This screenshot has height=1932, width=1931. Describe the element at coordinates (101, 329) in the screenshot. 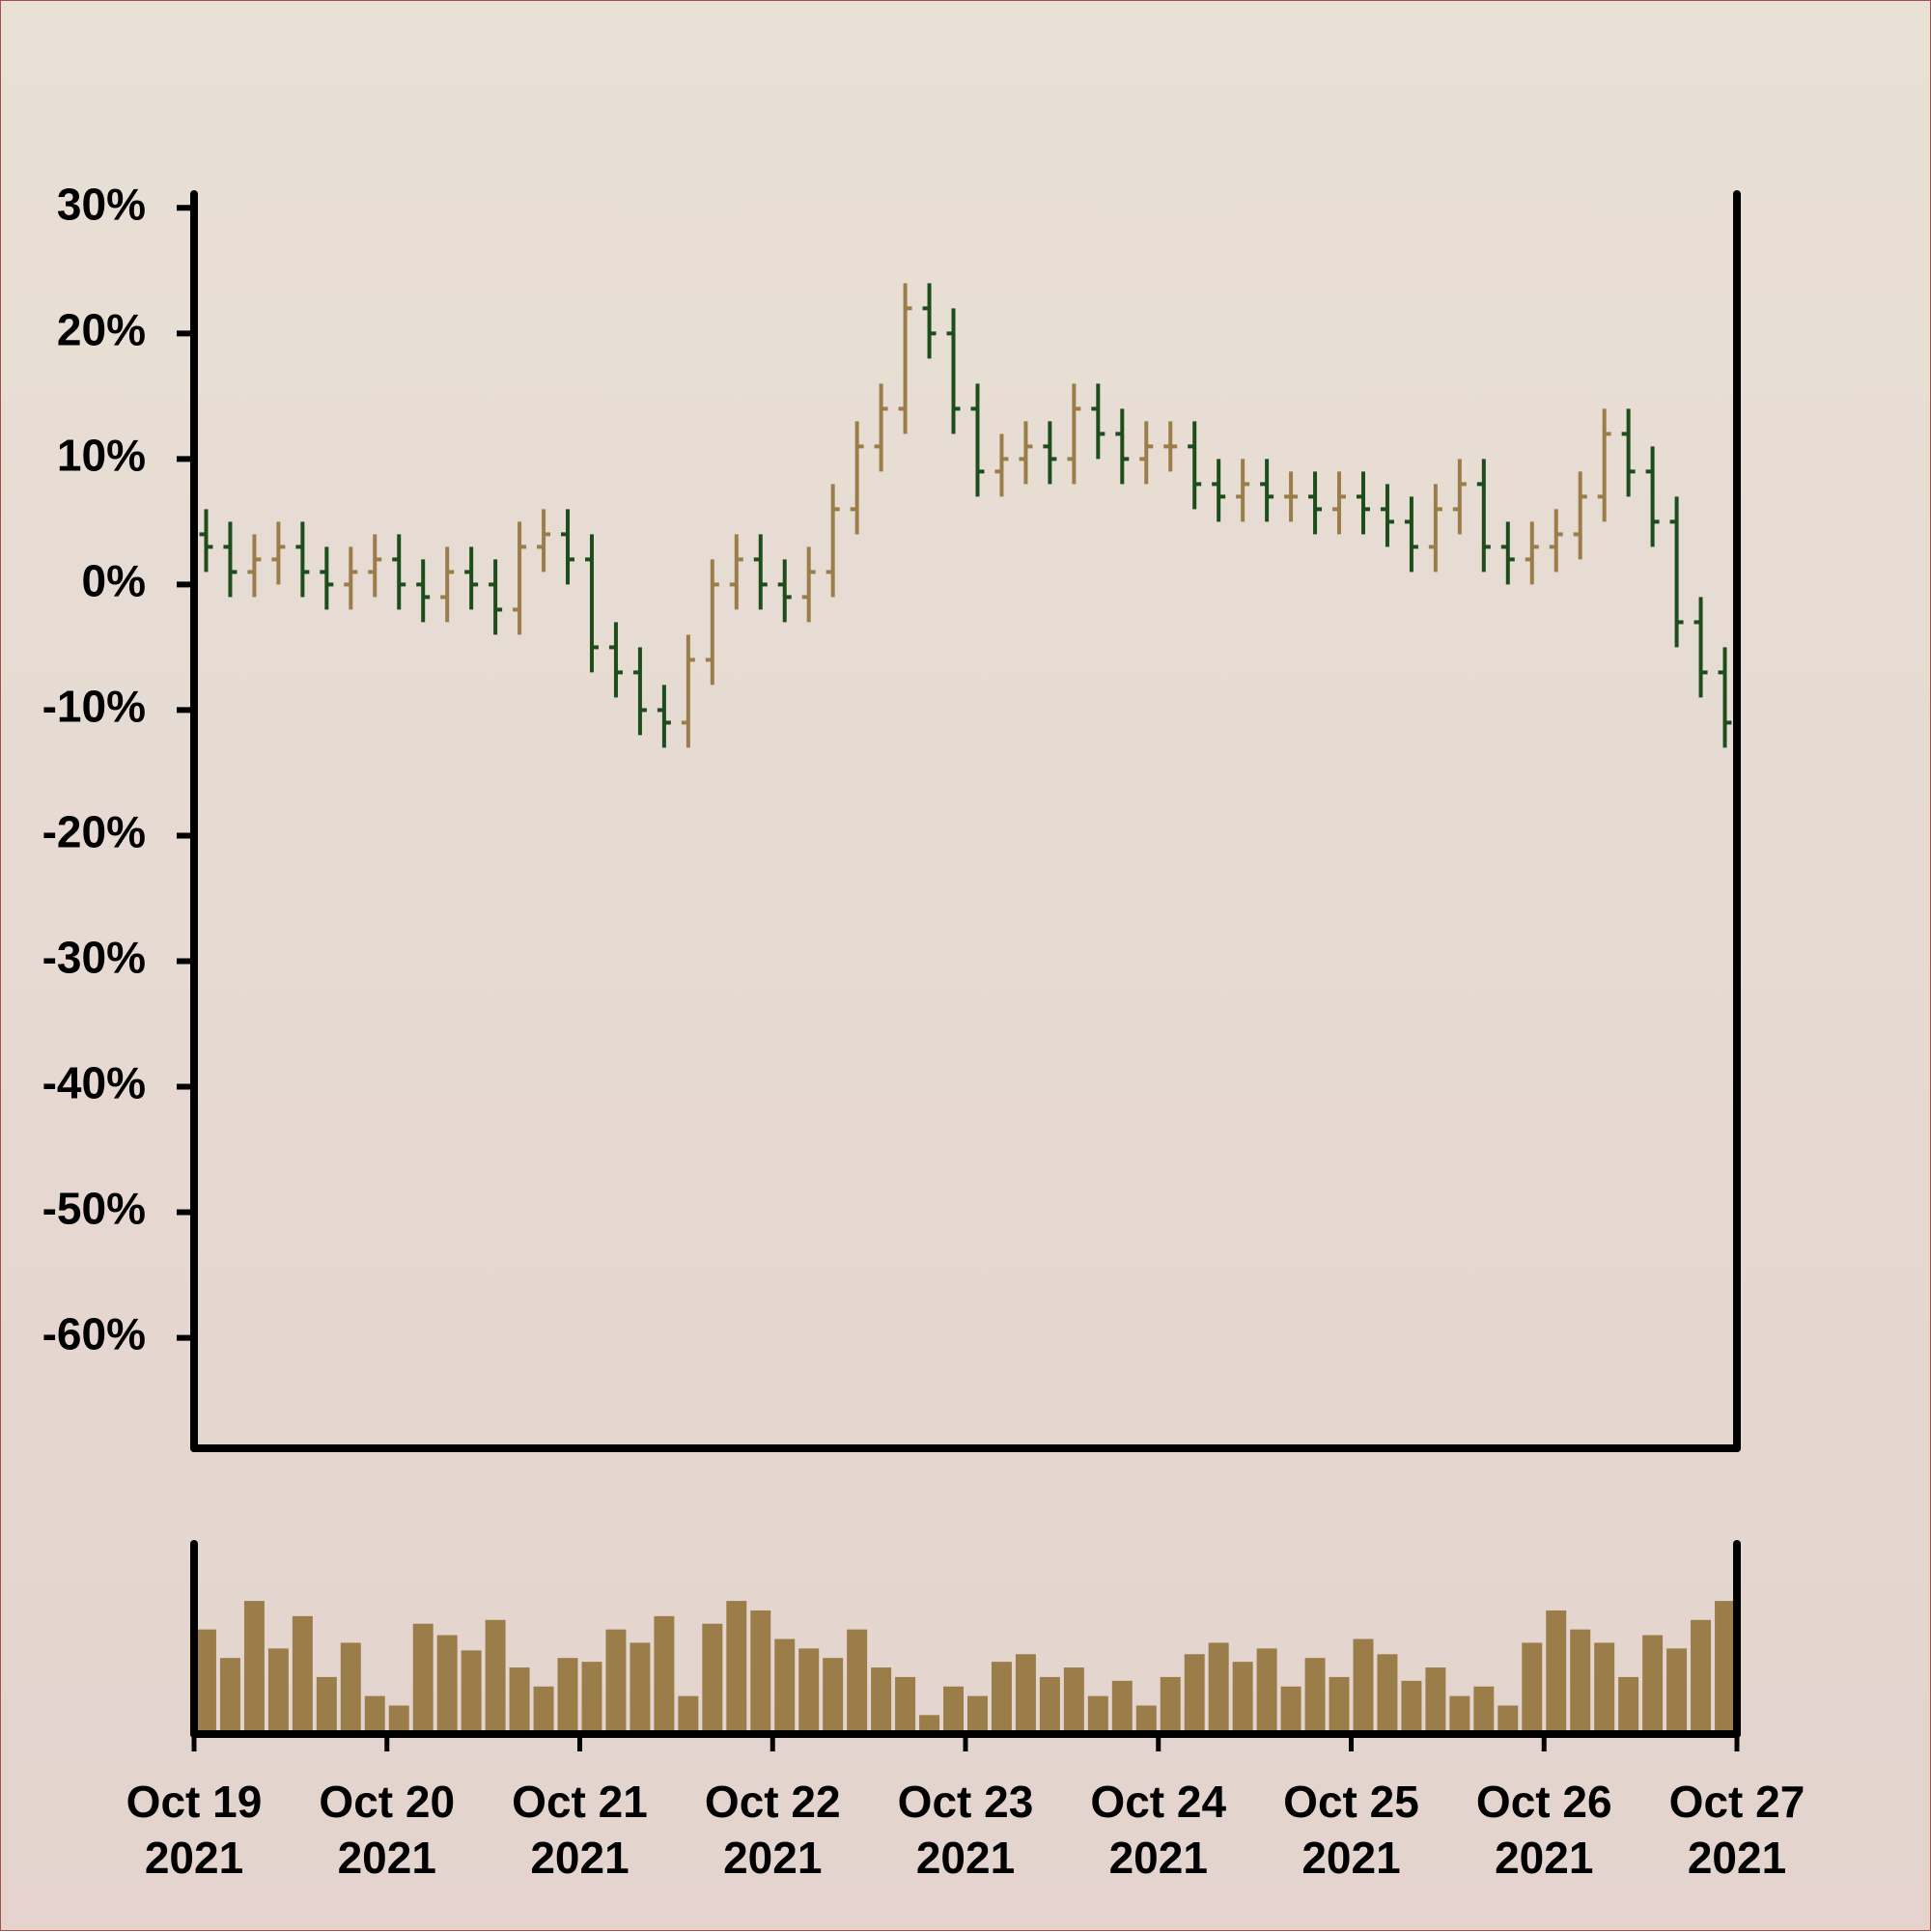

I see `y-tick-label: 20%` at that location.